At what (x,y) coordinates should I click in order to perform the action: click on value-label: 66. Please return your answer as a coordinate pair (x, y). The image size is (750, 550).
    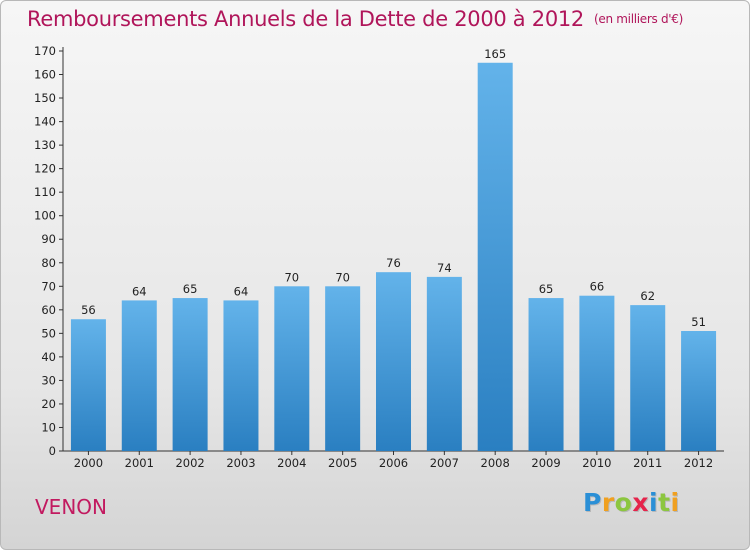
    Looking at the image, I should click on (597, 287).